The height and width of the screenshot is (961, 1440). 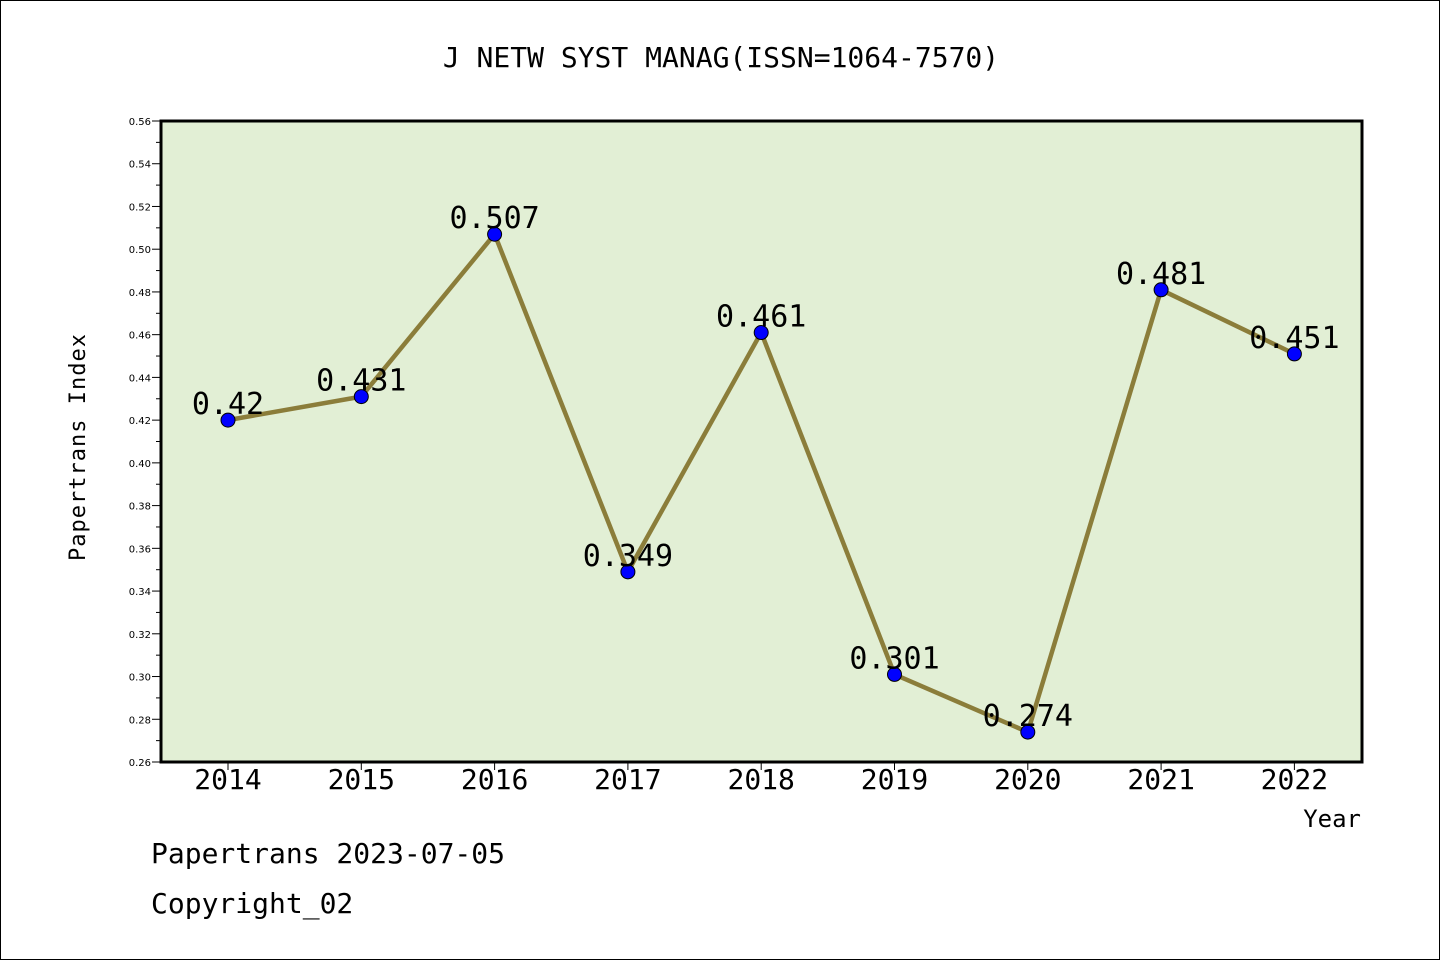 I want to click on x-tick-label: 2019, so click(x=894, y=779).